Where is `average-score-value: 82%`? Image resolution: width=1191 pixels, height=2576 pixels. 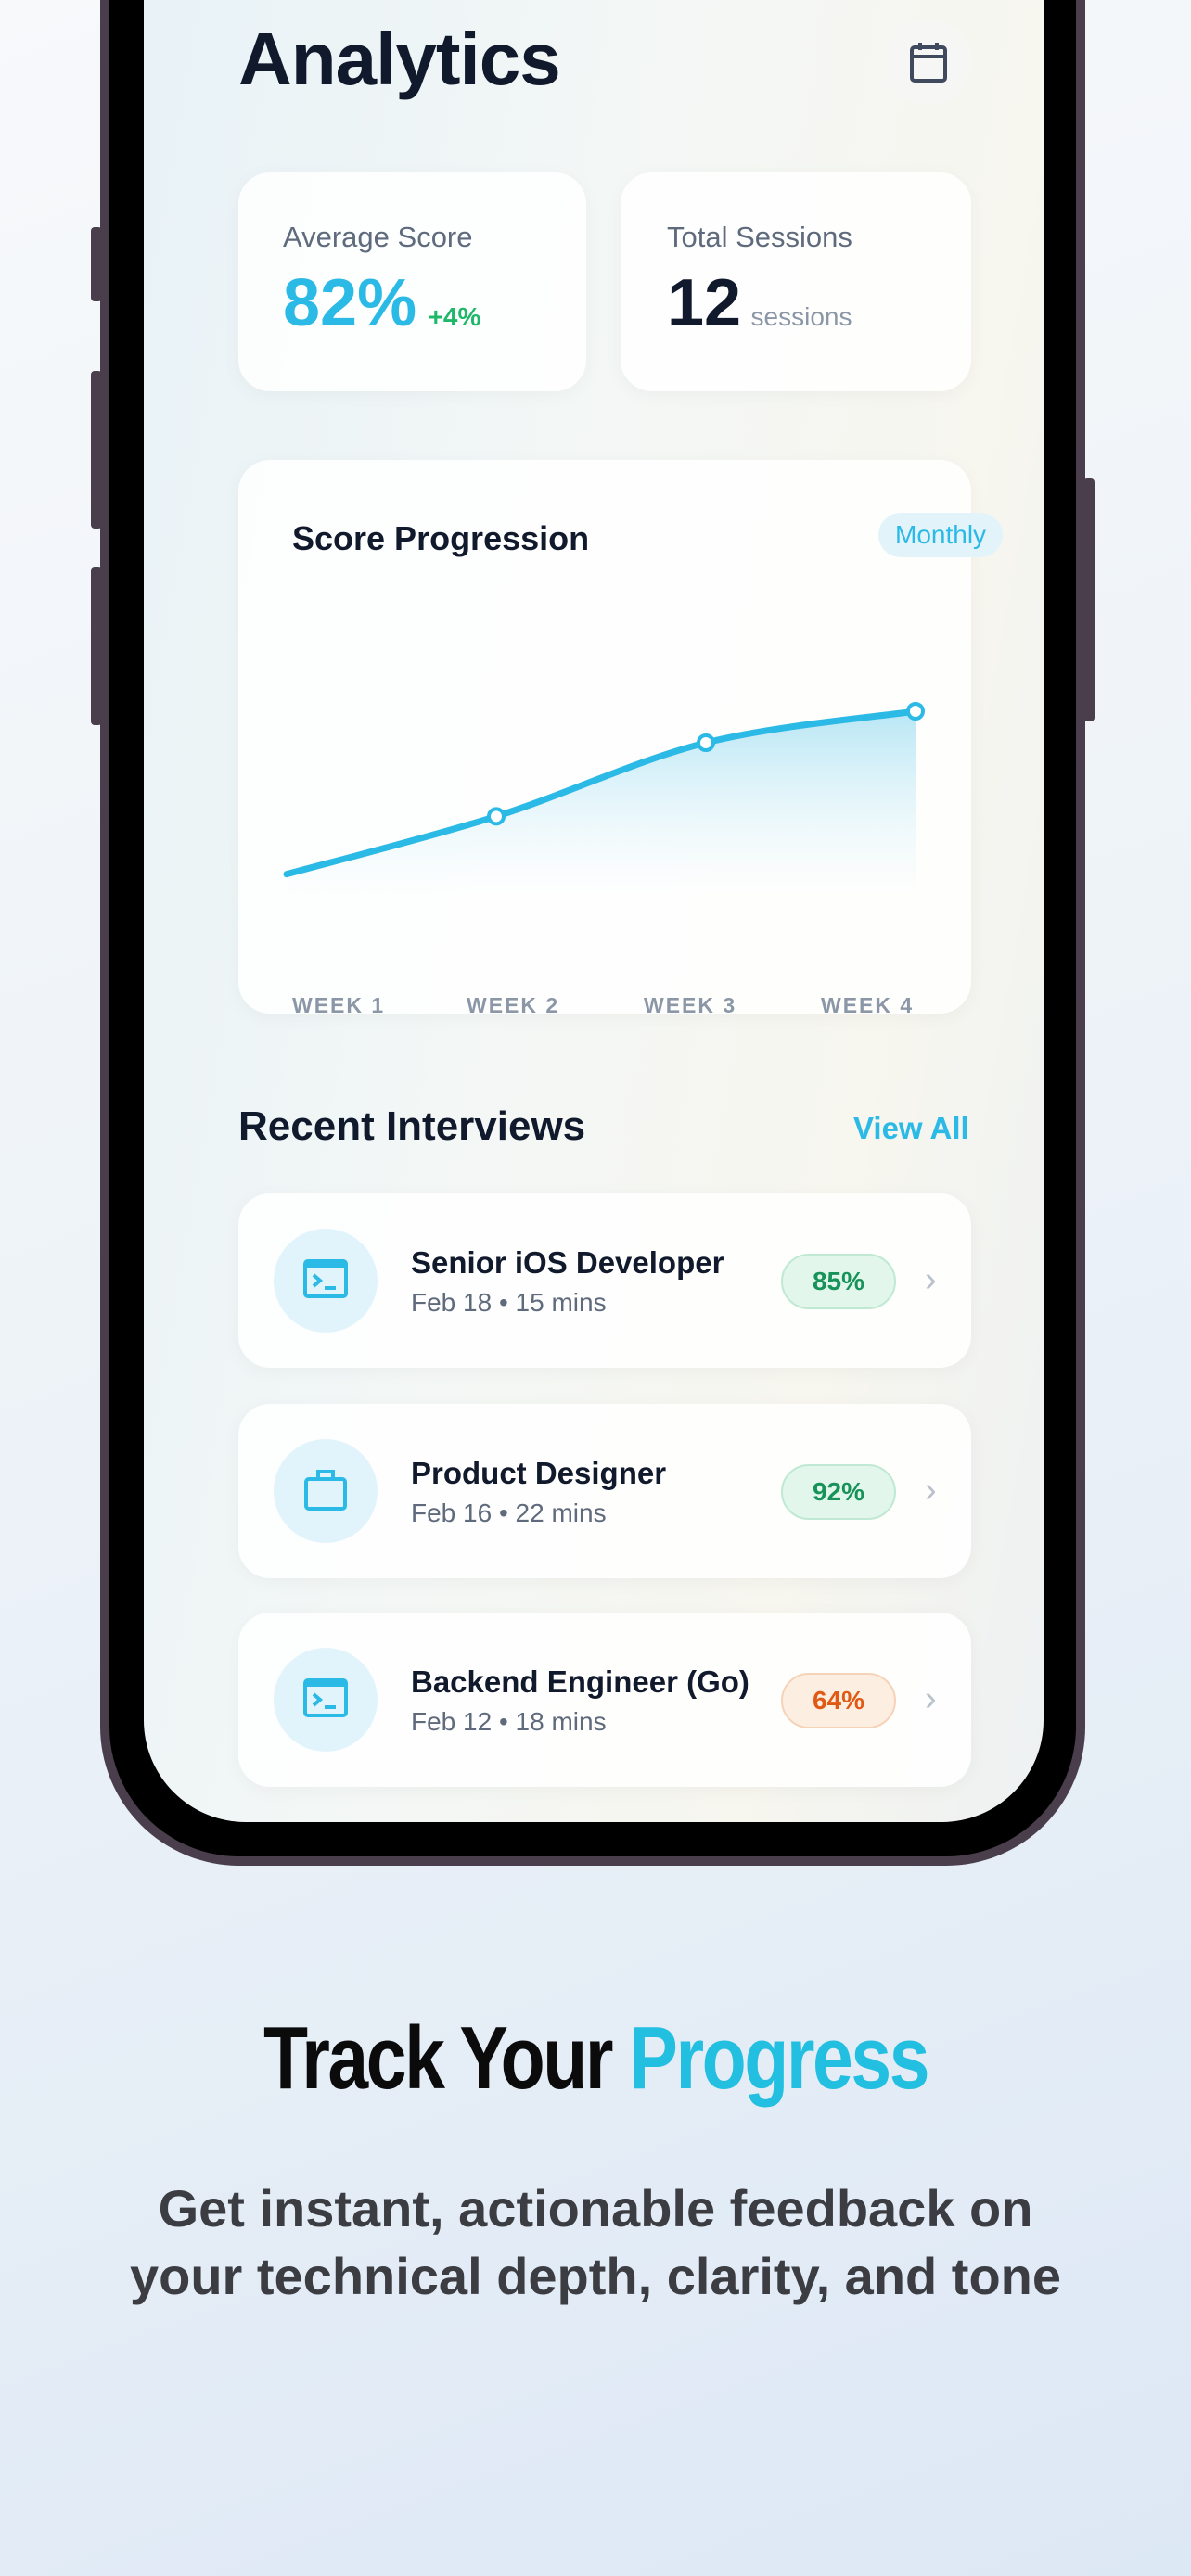 average-score-value: 82% is located at coordinates (350, 303).